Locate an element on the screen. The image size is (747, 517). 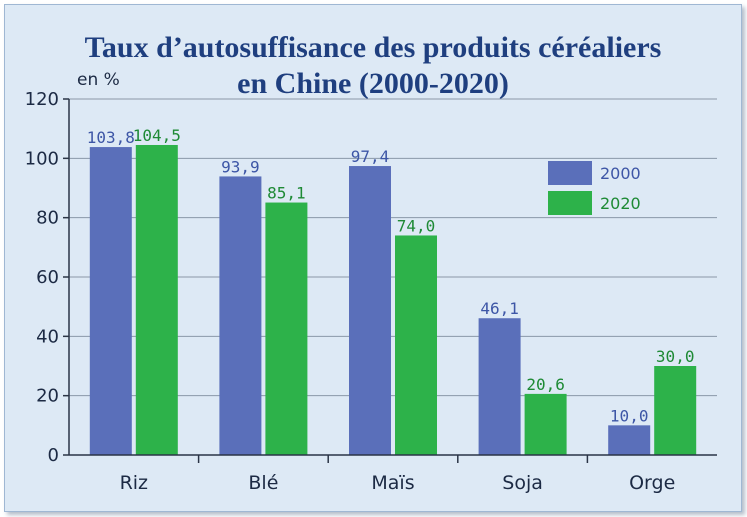
data-label-riz-2020: 104,5 is located at coordinates (157, 135).